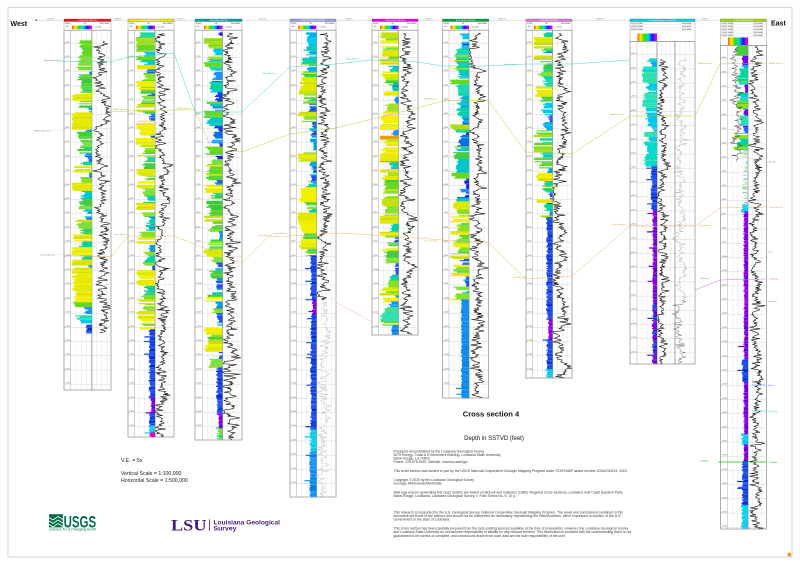 This screenshot has width=800, height=565. What do you see at coordinates (151, 21) in the screenshot?
I see `svg-text: B SN 54021 (SSTVD)` at bounding box center [151, 21].